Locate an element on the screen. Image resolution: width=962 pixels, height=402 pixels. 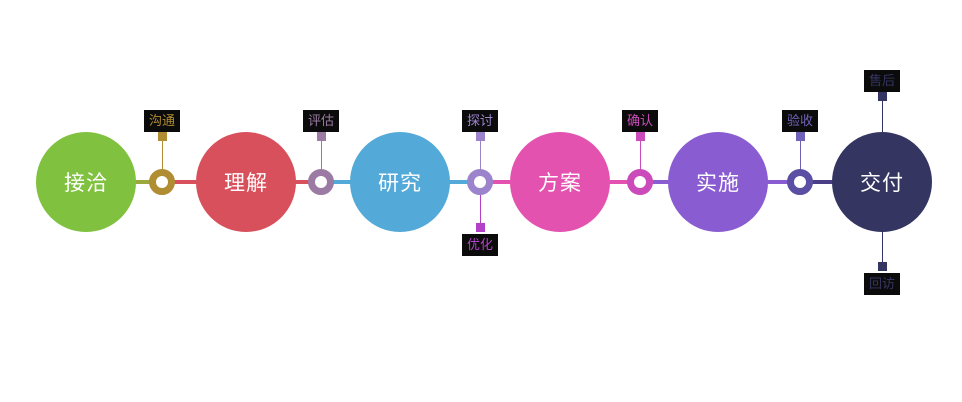
process-node-label: 实施 is located at coordinates (718, 183).